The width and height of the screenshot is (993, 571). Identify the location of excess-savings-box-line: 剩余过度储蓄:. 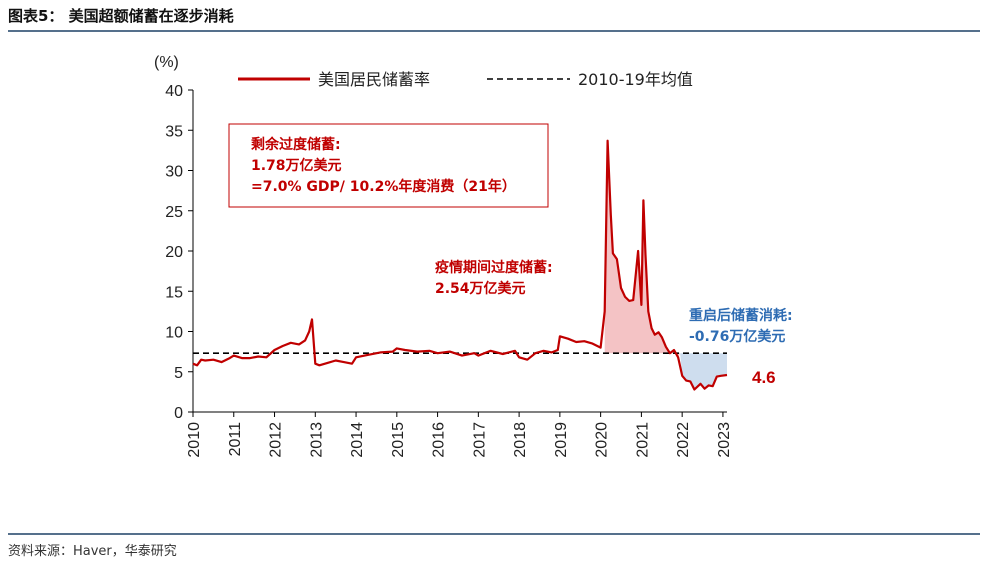
(296, 144).